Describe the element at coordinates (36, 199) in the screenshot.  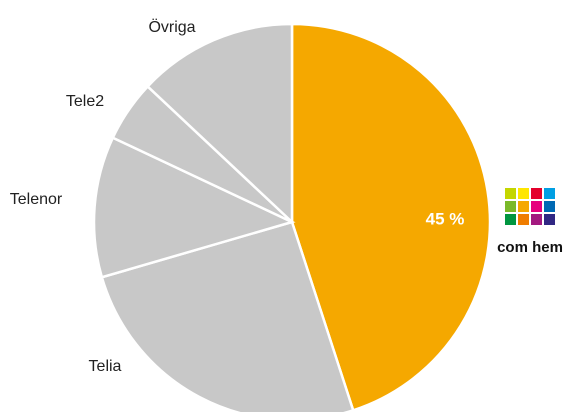
I see `slice-label: Telenor` at that location.